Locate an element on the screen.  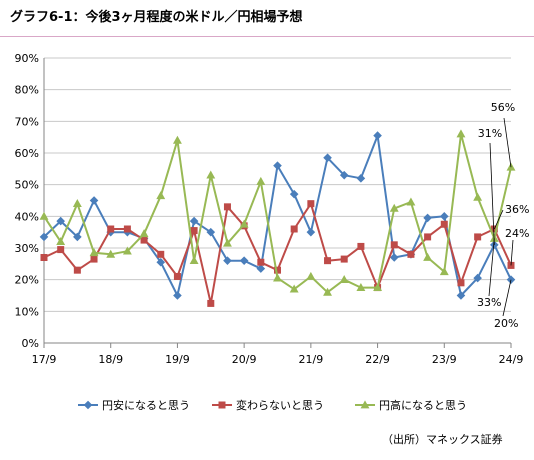
x-tick-label: 23/9 is located at coordinates (444, 359).